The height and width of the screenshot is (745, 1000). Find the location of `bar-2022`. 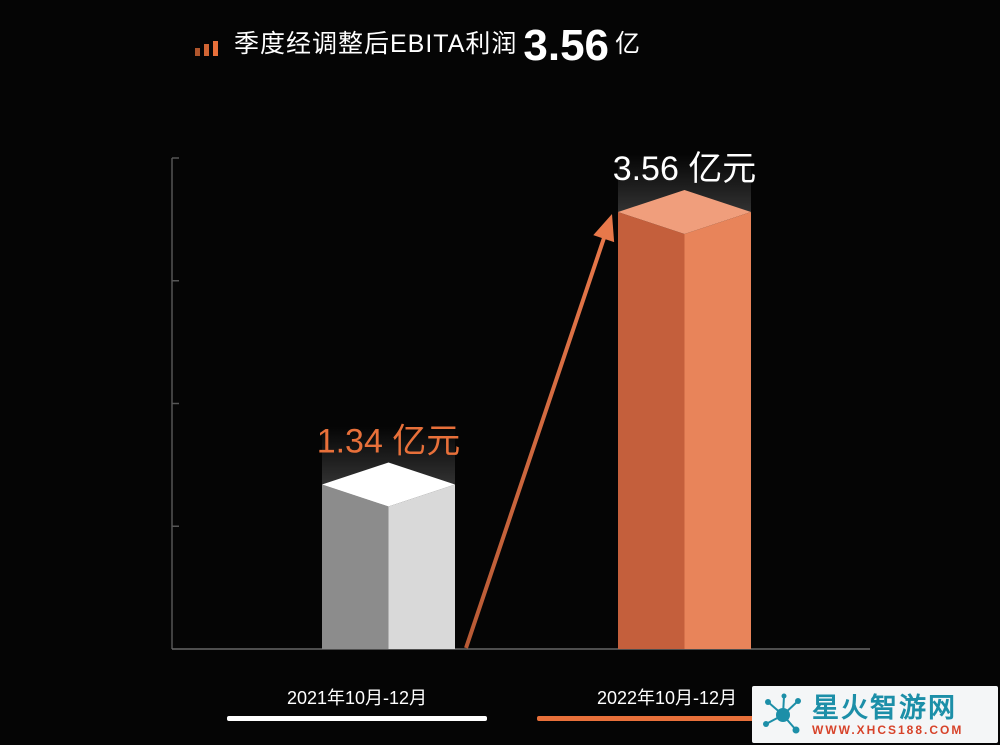

bar-2022 is located at coordinates (684, 401).